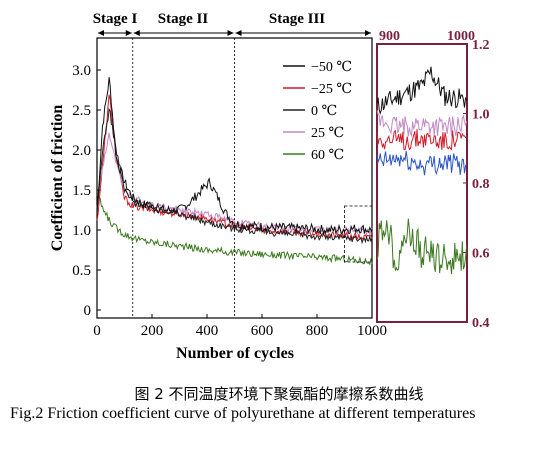 The image size is (558, 455). Describe the element at coordinates (115, 19) in the screenshot. I see `stage-label: Stage I` at that location.